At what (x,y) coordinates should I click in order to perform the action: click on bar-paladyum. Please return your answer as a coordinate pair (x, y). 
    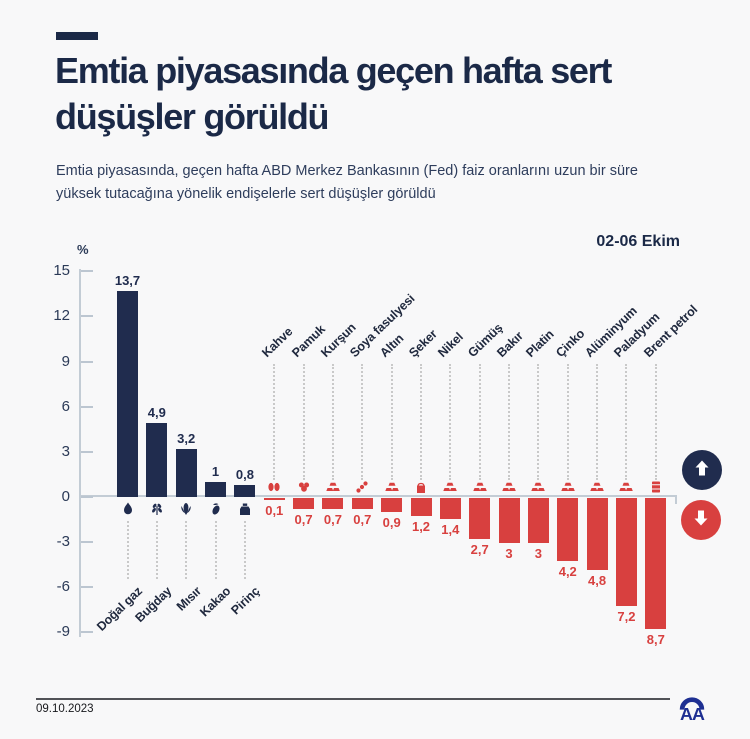
    Looking at the image, I should click on (626, 552).